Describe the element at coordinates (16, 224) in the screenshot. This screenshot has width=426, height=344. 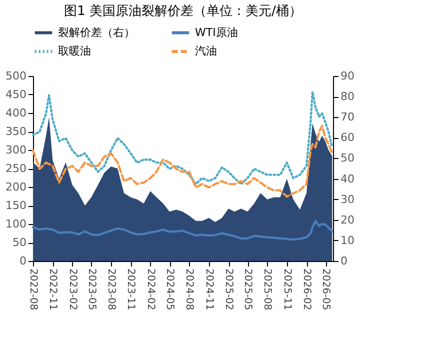
I see `y-tick-label: 100` at that location.